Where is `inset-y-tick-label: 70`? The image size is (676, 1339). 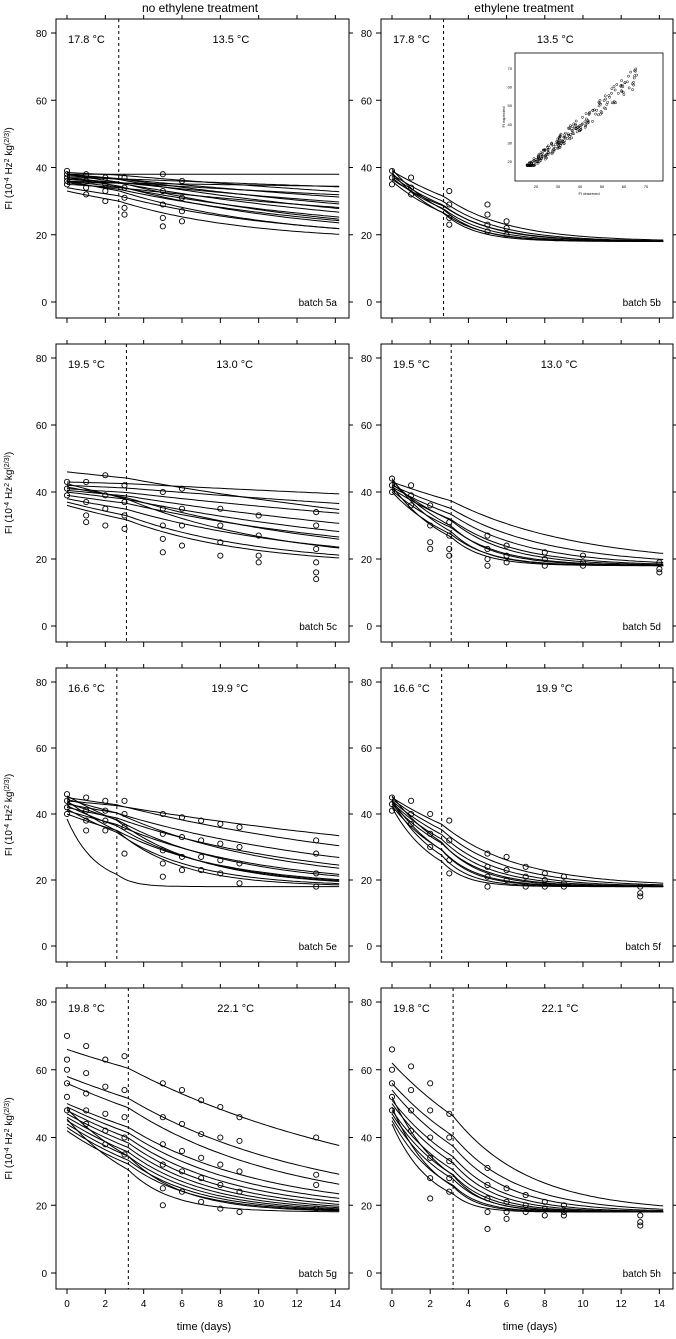 inset-y-tick-label: 70 is located at coordinates (510, 68).